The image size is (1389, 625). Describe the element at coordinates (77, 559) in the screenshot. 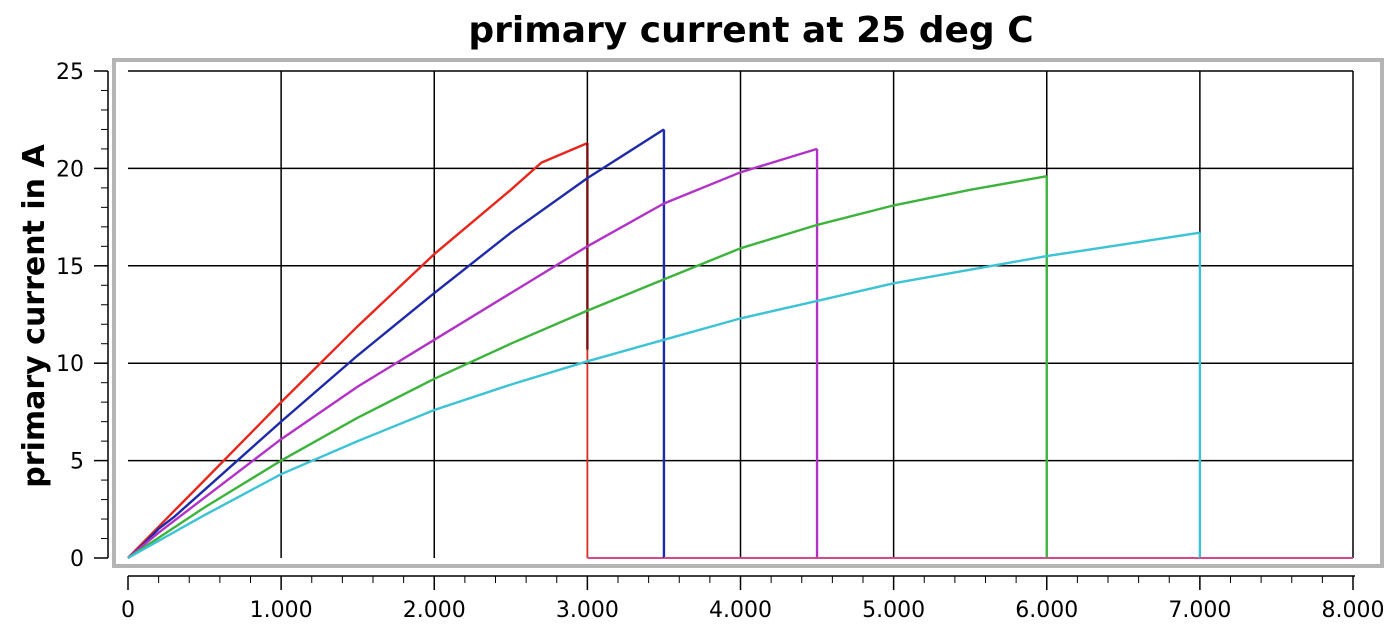

I see `y-tick-label: 0` at that location.